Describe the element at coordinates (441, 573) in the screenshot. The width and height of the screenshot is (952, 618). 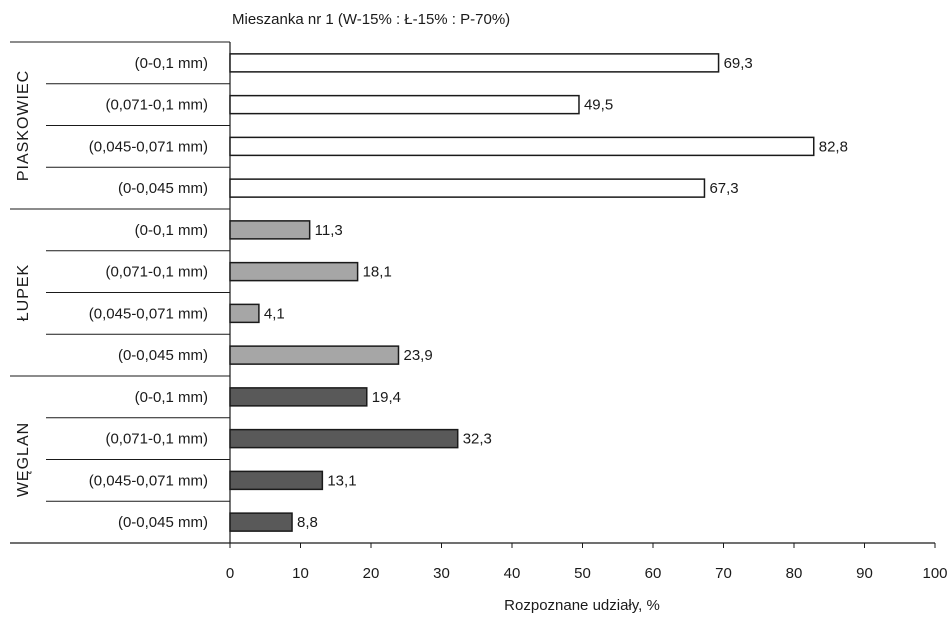
I see `x-tick-label: 30` at that location.